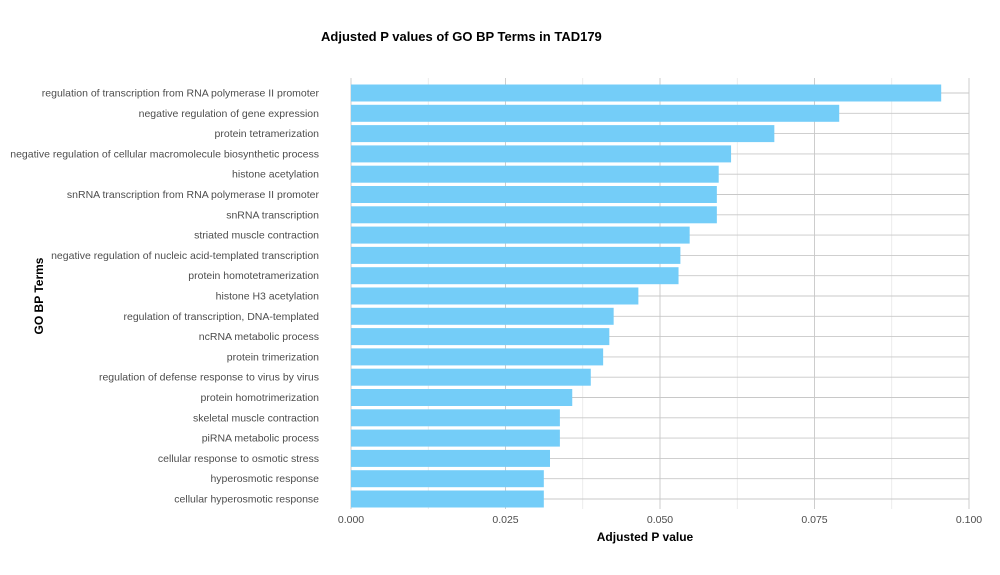 The image size is (1000, 575). What do you see at coordinates (505, 520) in the screenshot?
I see `x-tick-label: 0.025` at bounding box center [505, 520].